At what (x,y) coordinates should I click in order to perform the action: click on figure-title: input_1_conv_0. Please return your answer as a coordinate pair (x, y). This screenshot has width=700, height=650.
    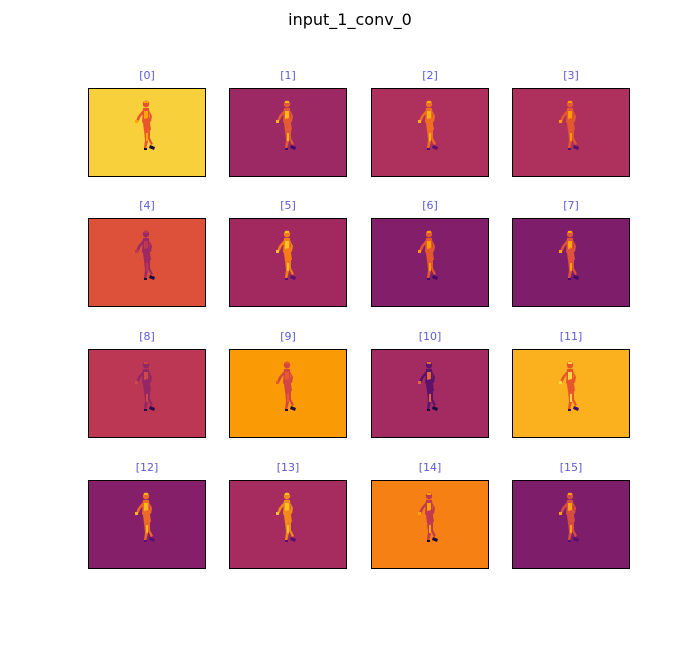
    Looking at the image, I should click on (350, 19).